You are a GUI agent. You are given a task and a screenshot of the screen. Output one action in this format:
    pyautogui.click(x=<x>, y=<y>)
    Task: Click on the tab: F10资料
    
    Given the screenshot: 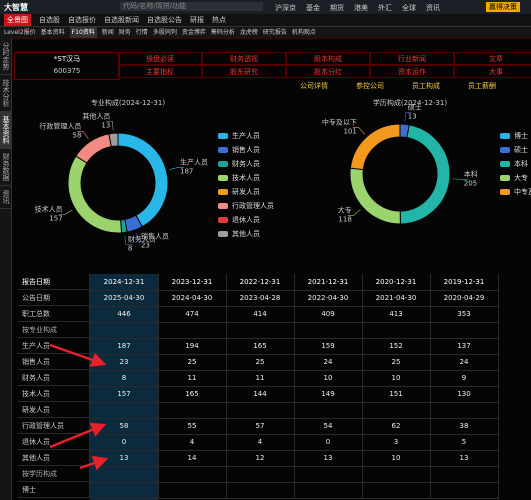 What is the action you would take?
    pyautogui.click(x=83, y=32)
    